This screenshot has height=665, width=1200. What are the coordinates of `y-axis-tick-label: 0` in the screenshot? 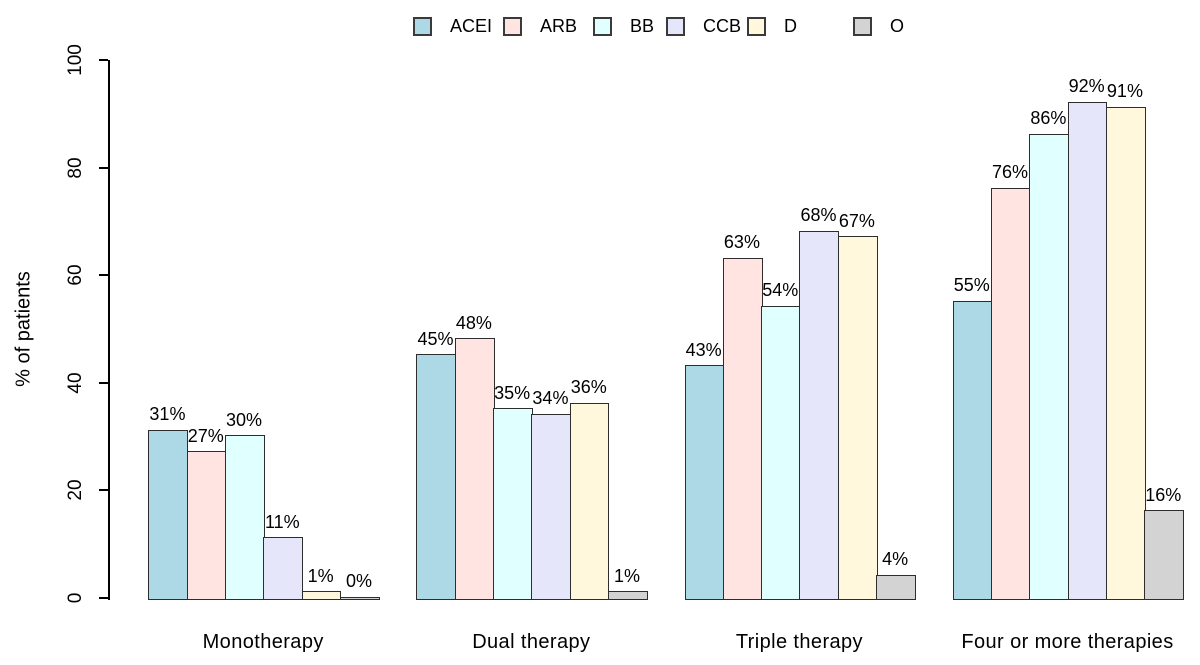 It's located at (75, 598).